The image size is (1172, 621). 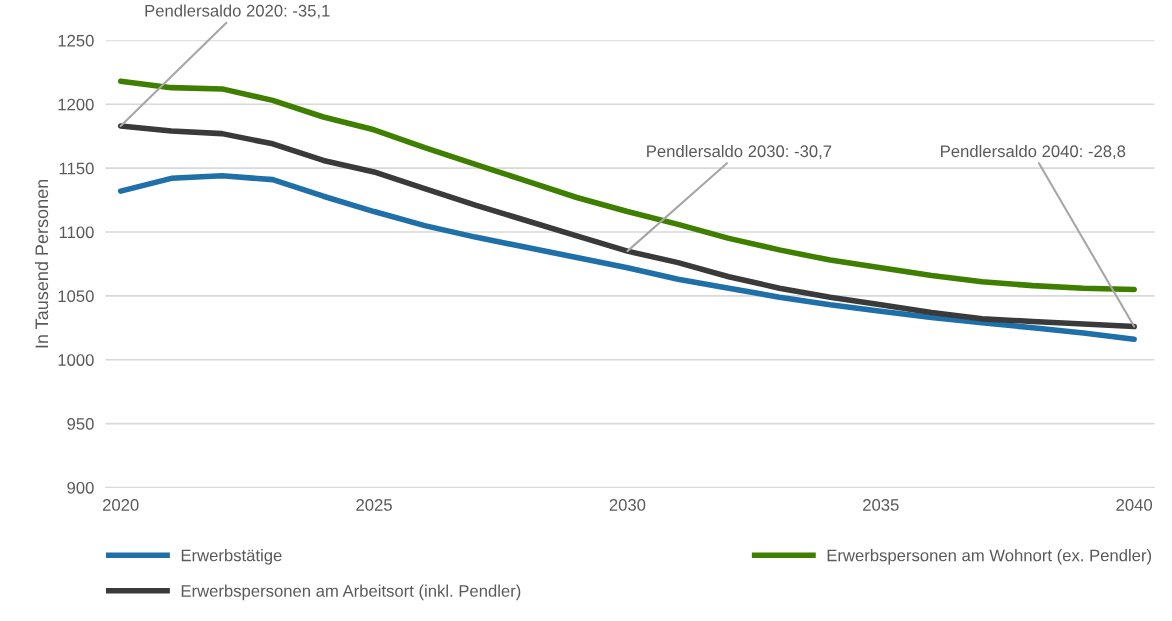 I want to click on x-tick-label: 2030, so click(x=627, y=505).